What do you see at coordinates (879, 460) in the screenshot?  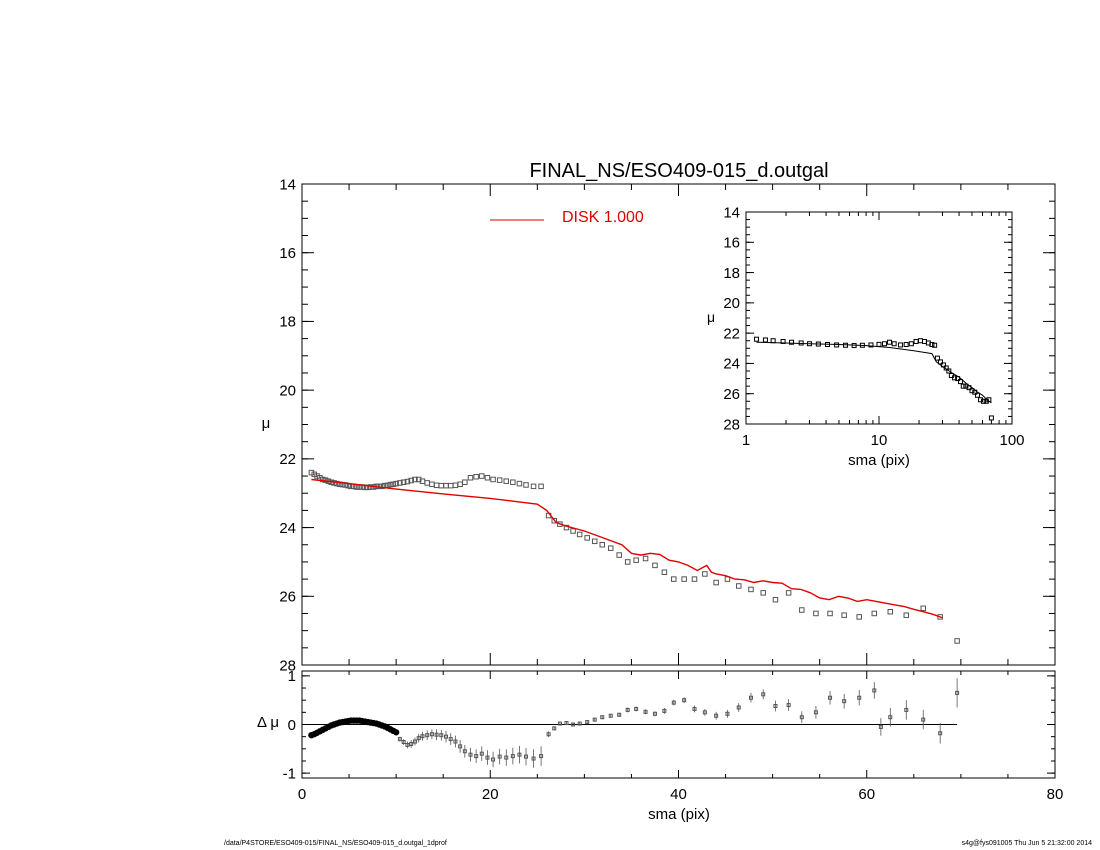 I see `inset-x-axis-label: sma (pix)` at bounding box center [879, 460].